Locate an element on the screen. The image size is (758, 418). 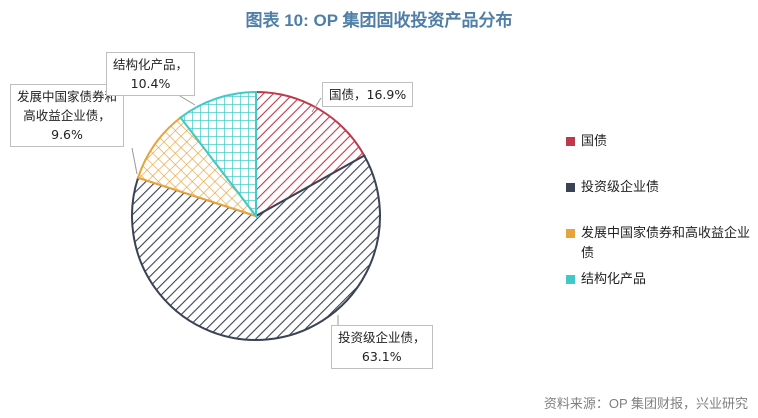
callout-slice-1: 投资级企业债， 63.1% is located at coordinates (382, 347).